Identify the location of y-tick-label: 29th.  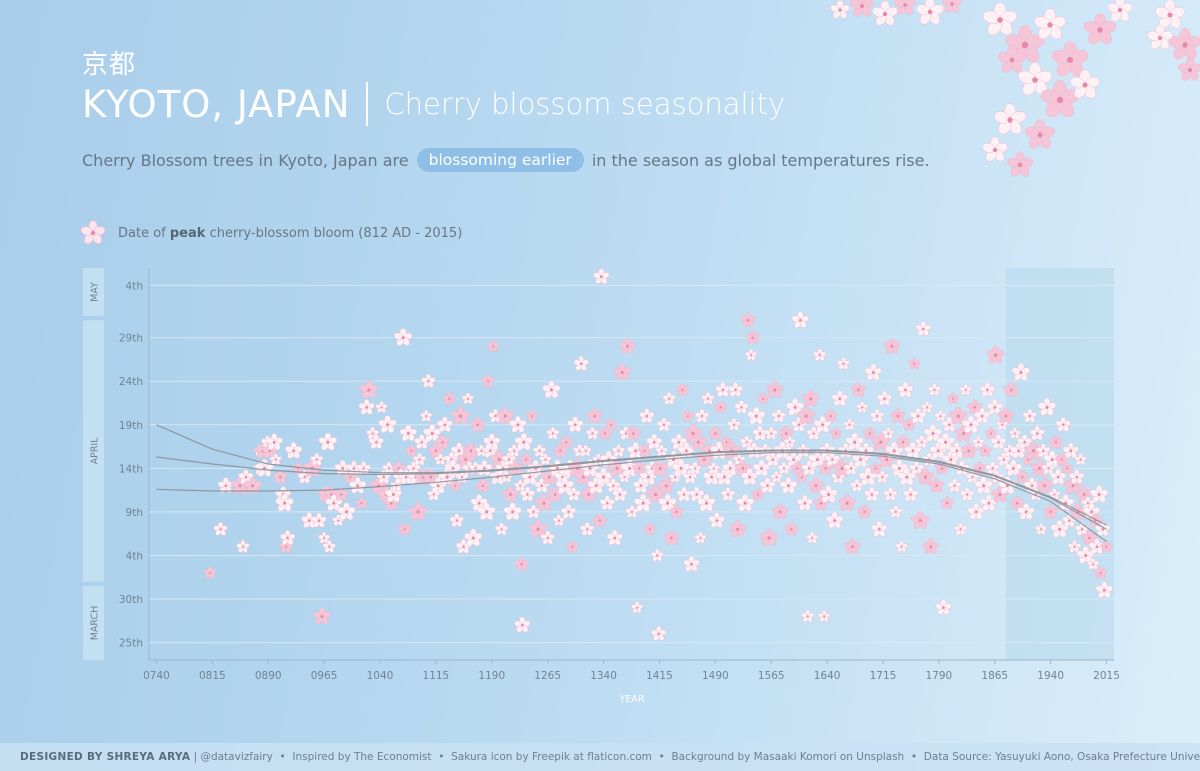
(131, 339).